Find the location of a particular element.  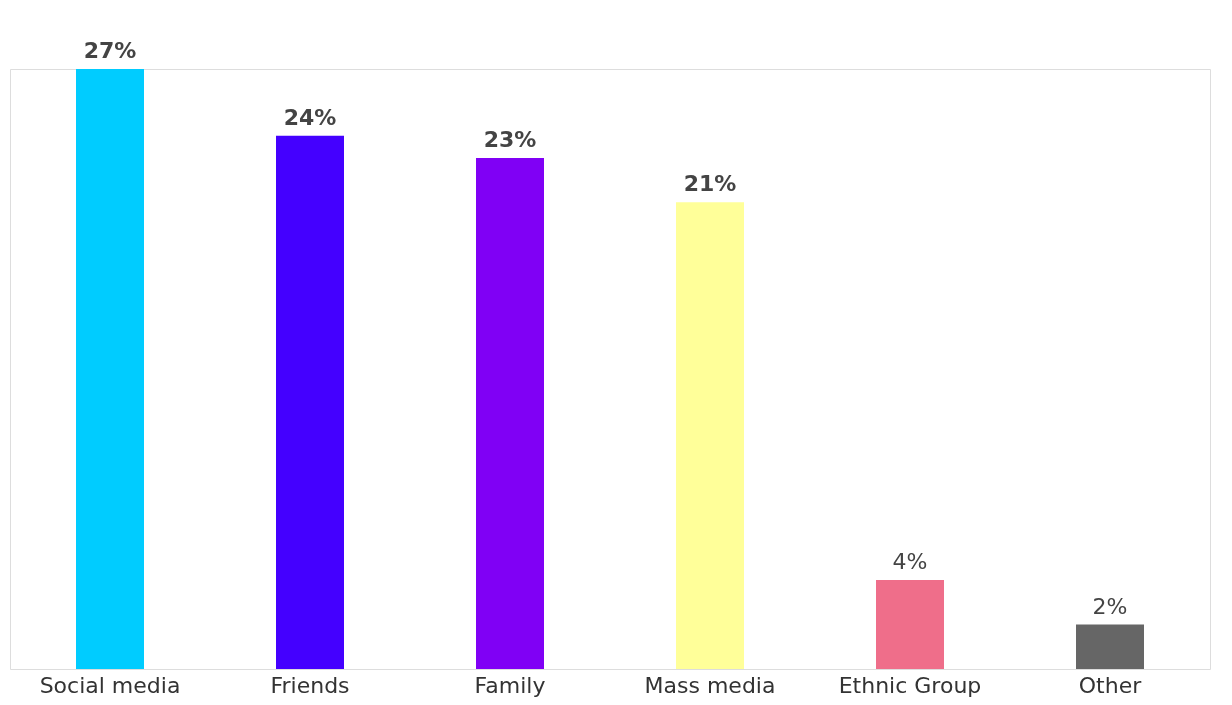

x-tick-label: Other is located at coordinates (1110, 685).